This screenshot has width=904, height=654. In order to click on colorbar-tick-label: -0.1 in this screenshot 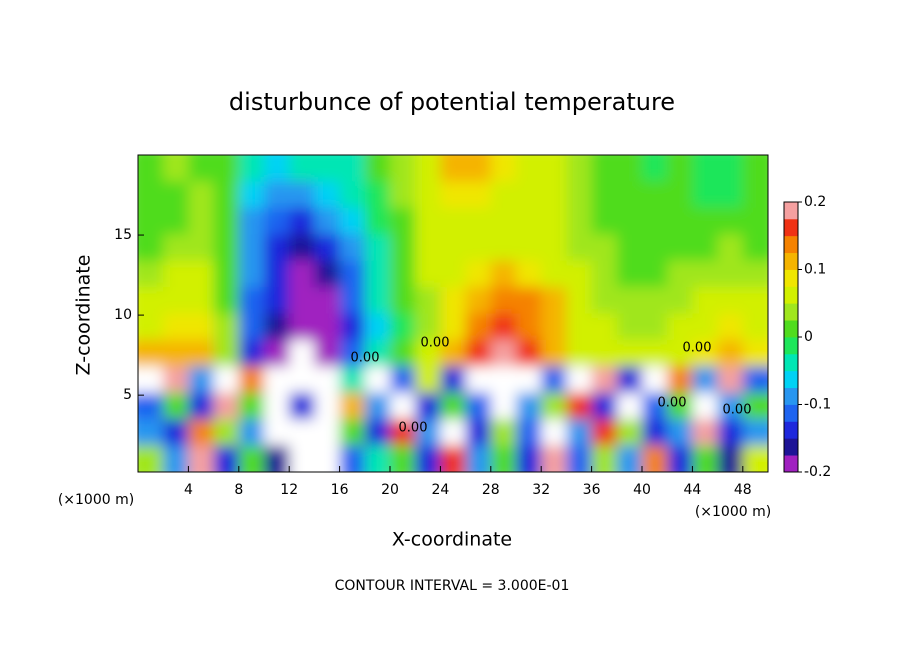, I will do `click(817, 405)`.